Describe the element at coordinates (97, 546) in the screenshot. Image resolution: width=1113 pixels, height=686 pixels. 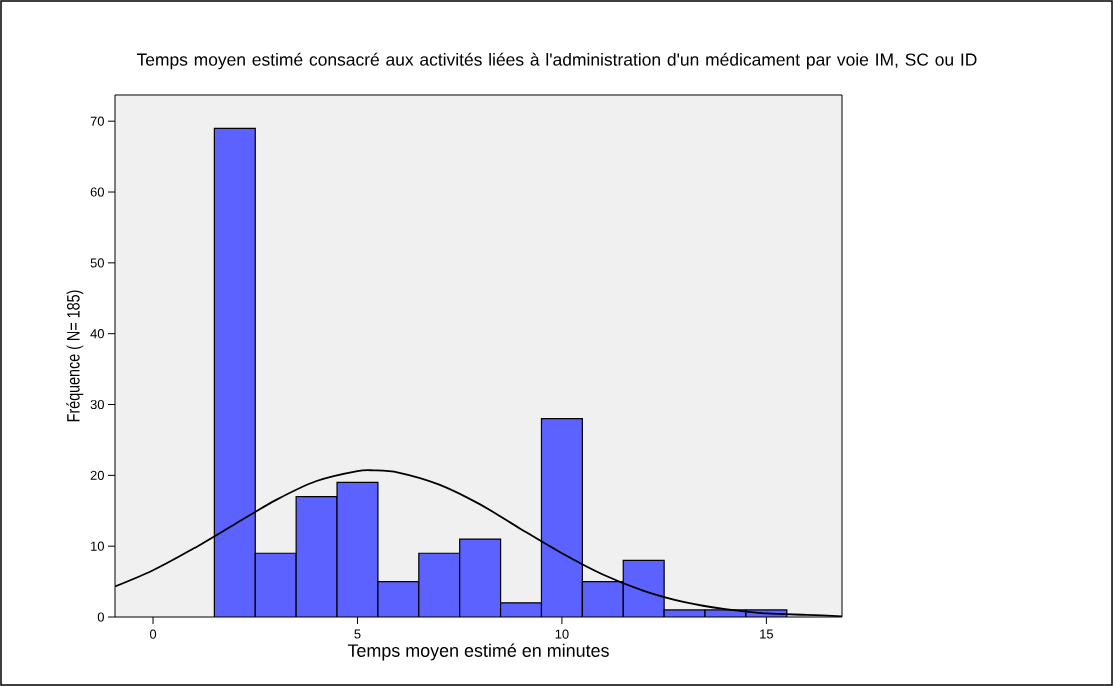
I see `y-tick-label: 10` at that location.